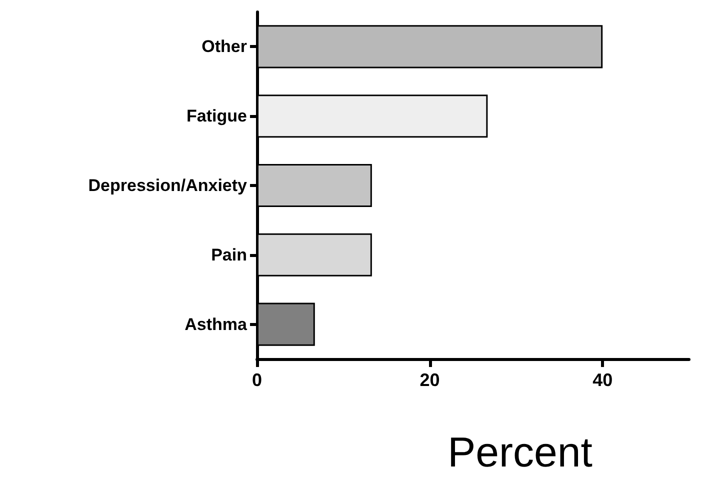  Describe the element at coordinates (216, 324) in the screenshot. I see `y-tick-label: Asthma` at that location.